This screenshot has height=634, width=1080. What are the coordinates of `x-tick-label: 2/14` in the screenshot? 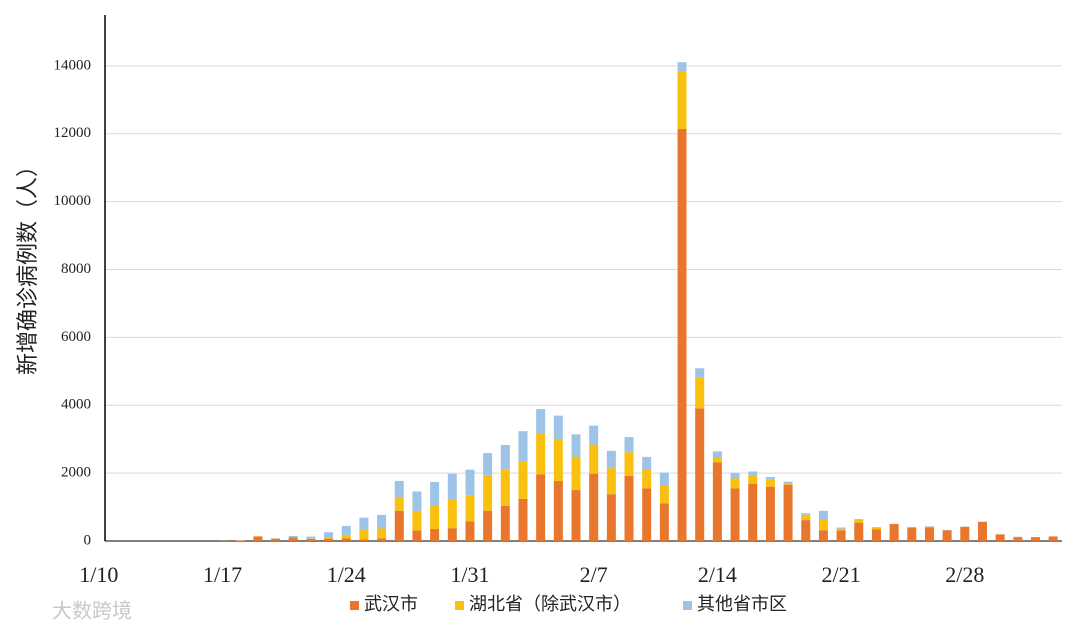 It's located at (717, 574).